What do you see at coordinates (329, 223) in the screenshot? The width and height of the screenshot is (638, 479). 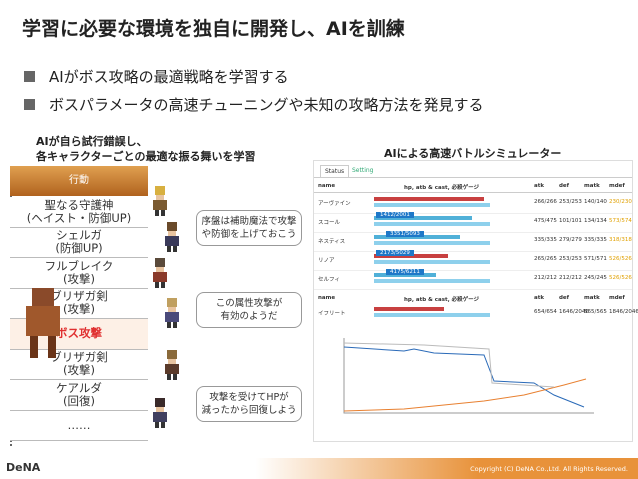 I see `row-name: スコール` at bounding box center [329, 223].